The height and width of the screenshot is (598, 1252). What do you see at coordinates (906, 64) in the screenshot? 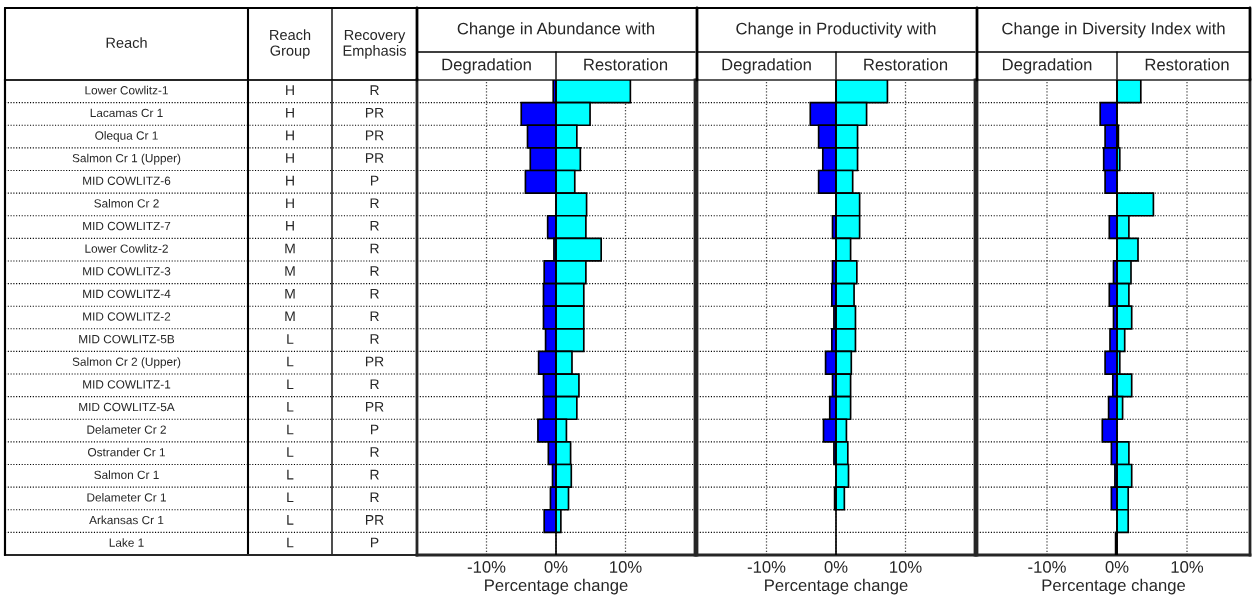
I see `series-label: Restoration` at bounding box center [906, 64].